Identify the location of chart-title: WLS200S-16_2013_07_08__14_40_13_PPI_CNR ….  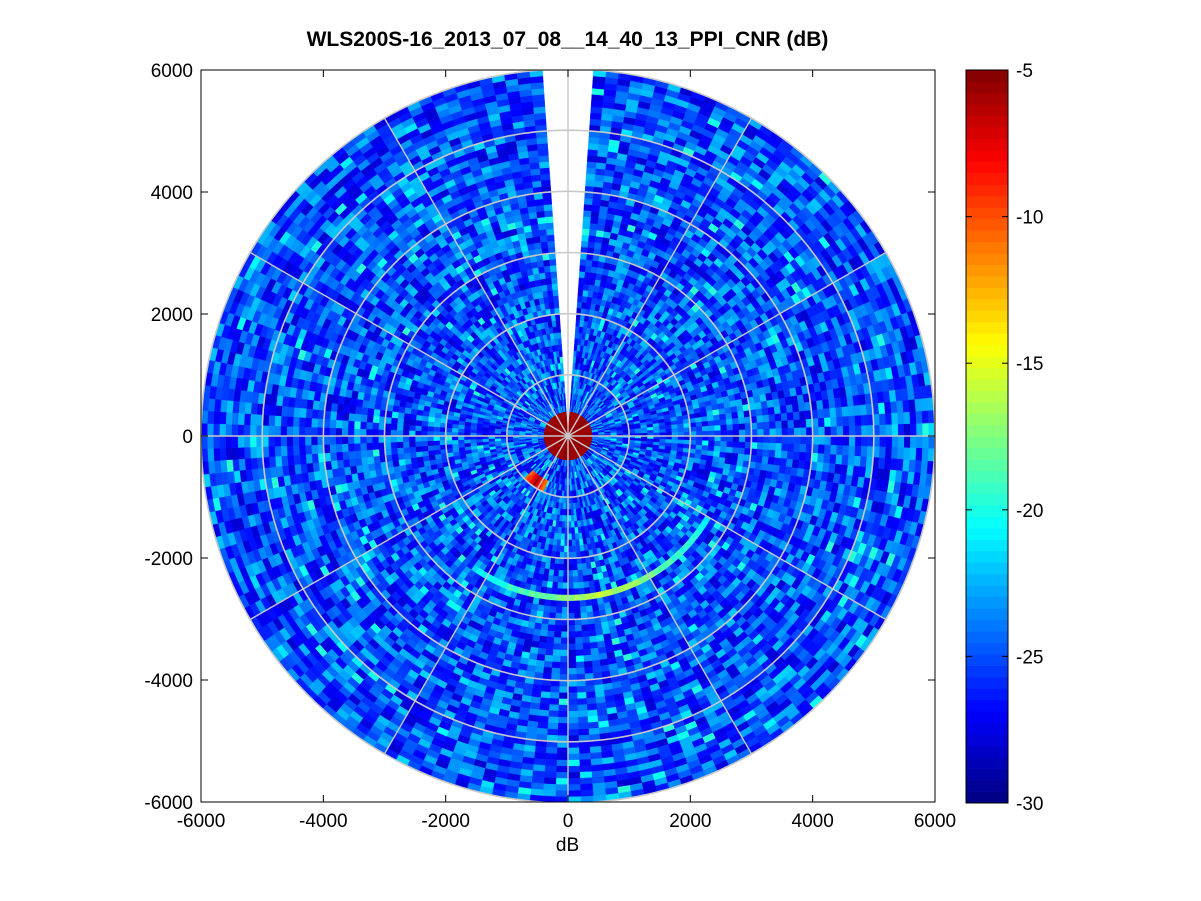
(567, 39).